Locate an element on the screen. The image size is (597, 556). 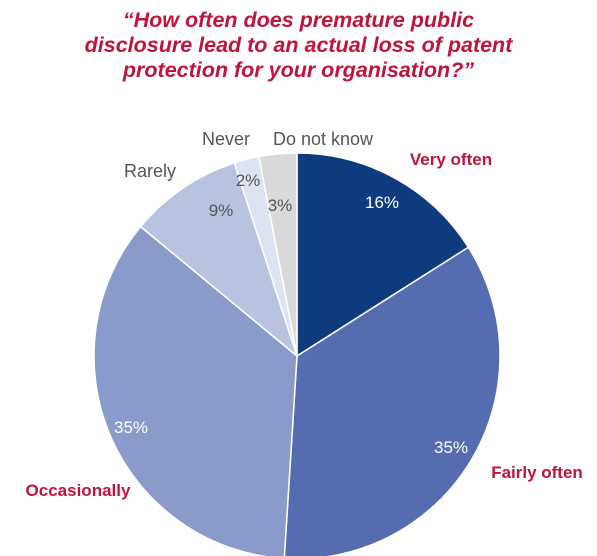
value-label-fairly-often: 35% is located at coordinates (451, 447).